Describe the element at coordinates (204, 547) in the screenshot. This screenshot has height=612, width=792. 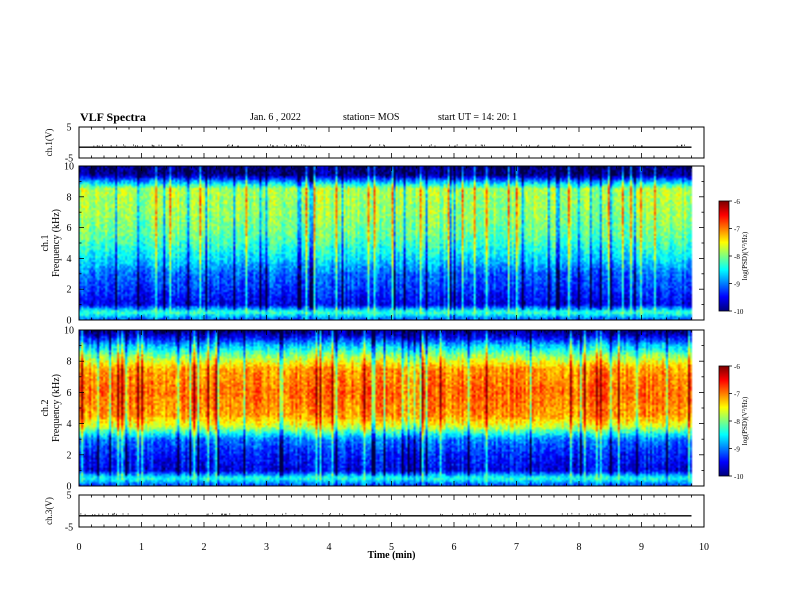
I see `x-tick-label: 2` at that location.